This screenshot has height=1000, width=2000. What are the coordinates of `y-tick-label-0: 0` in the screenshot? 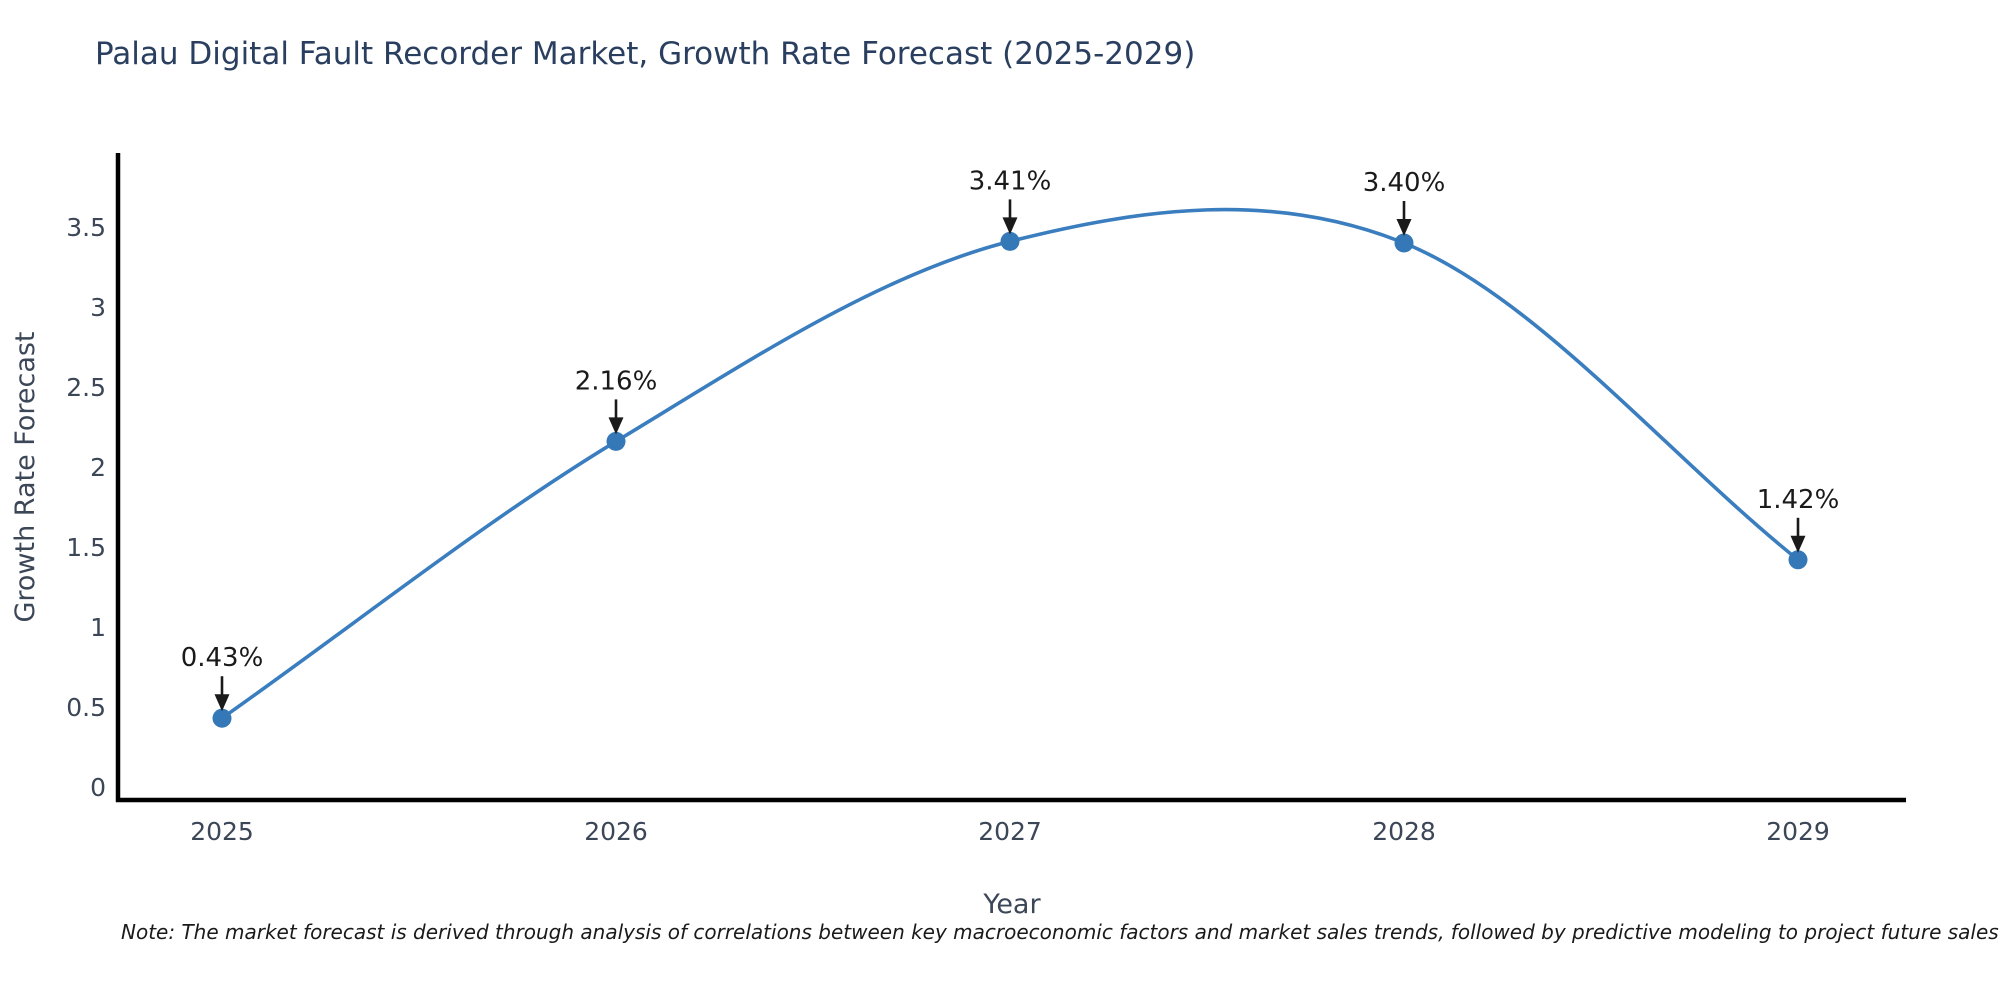 It's located at (98, 787).